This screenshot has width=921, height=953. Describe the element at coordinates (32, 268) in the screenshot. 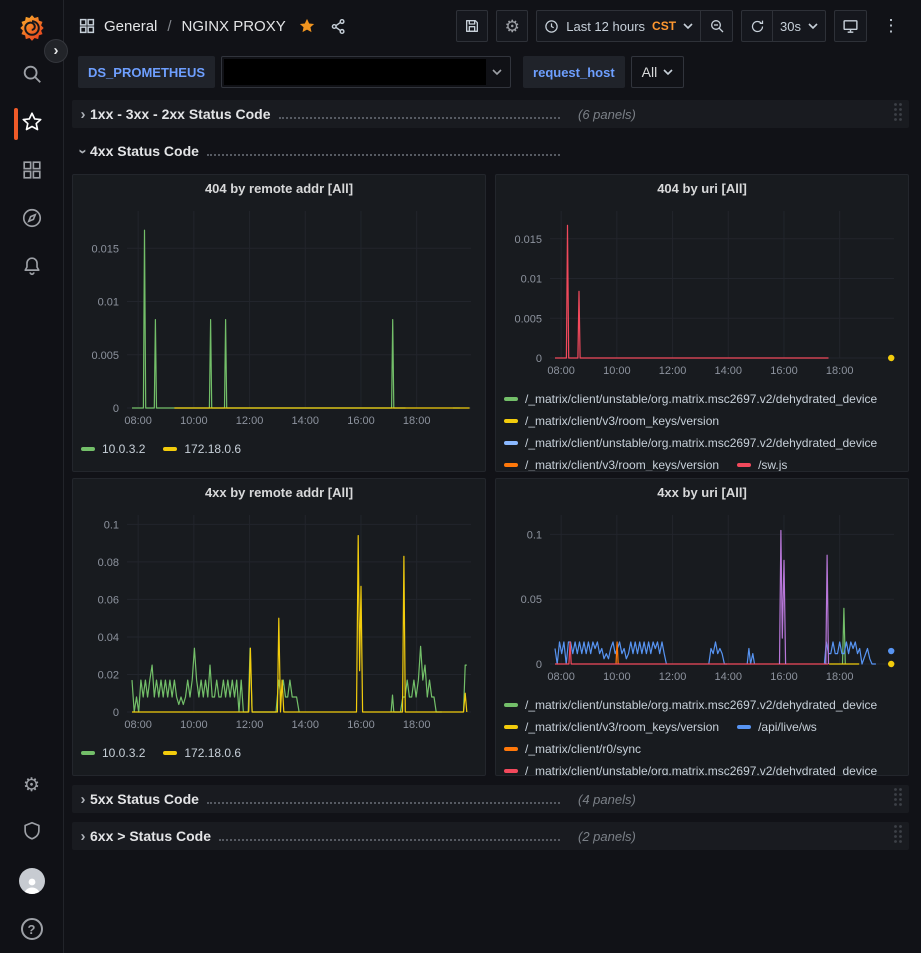

I see `sidebar-item-alerting` at that location.